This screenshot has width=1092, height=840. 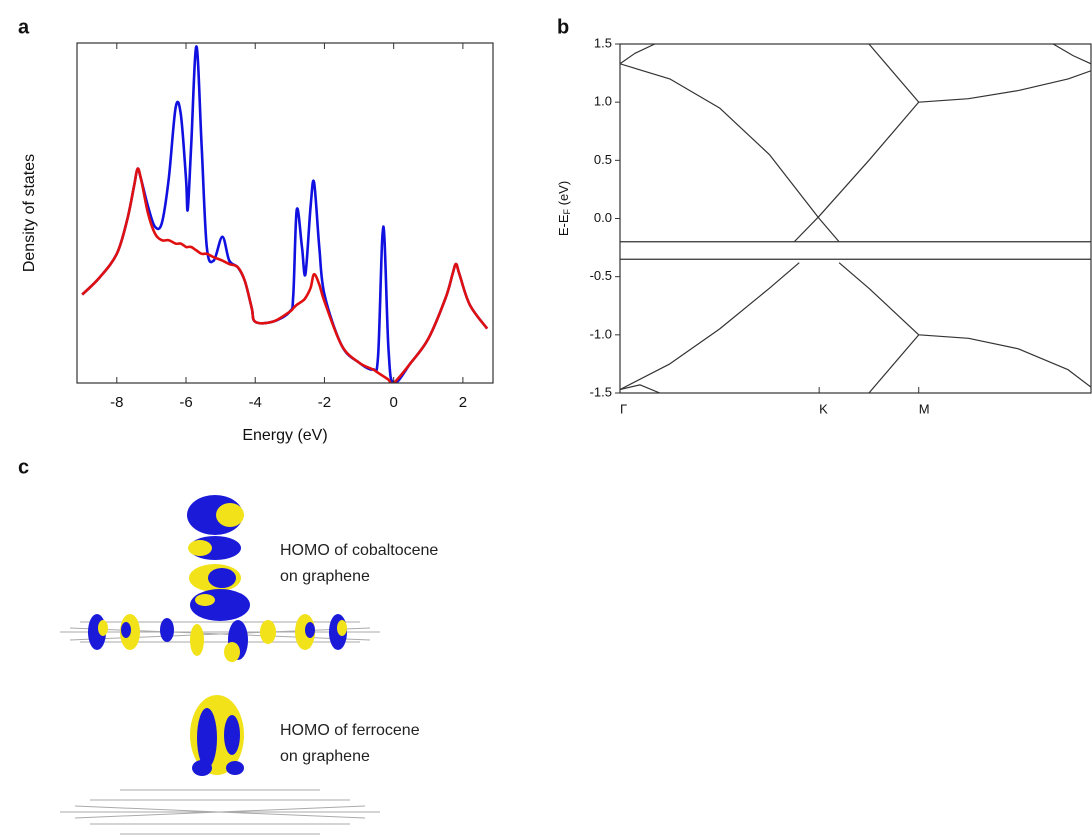 I want to click on y-tick-label: -1.0, so click(x=601, y=333).